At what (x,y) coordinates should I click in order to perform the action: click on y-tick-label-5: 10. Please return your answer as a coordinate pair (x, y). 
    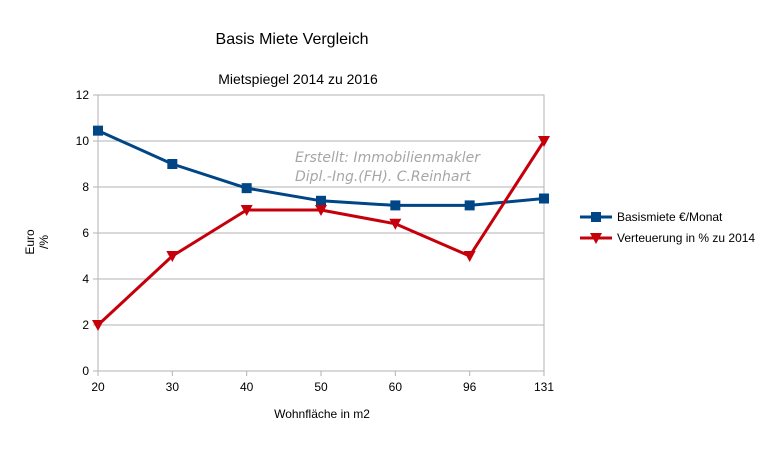
    Looking at the image, I should click on (83, 141).